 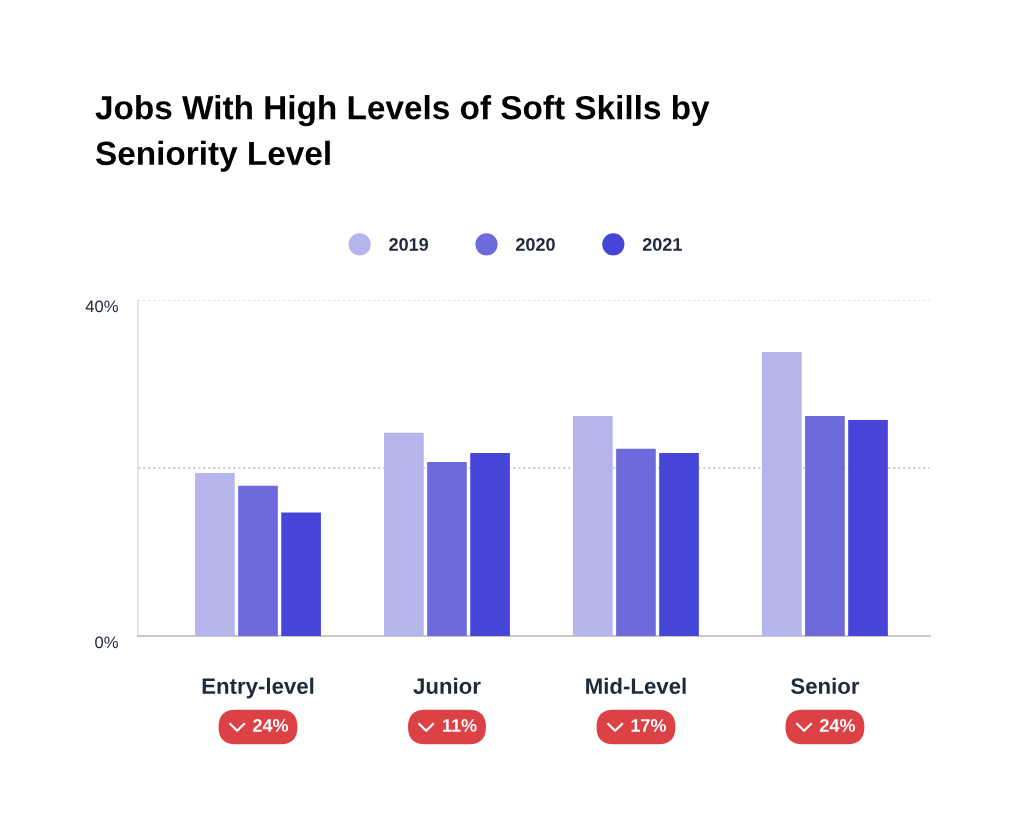 I want to click on x-tick-label: Entry-level, so click(x=258, y=688).